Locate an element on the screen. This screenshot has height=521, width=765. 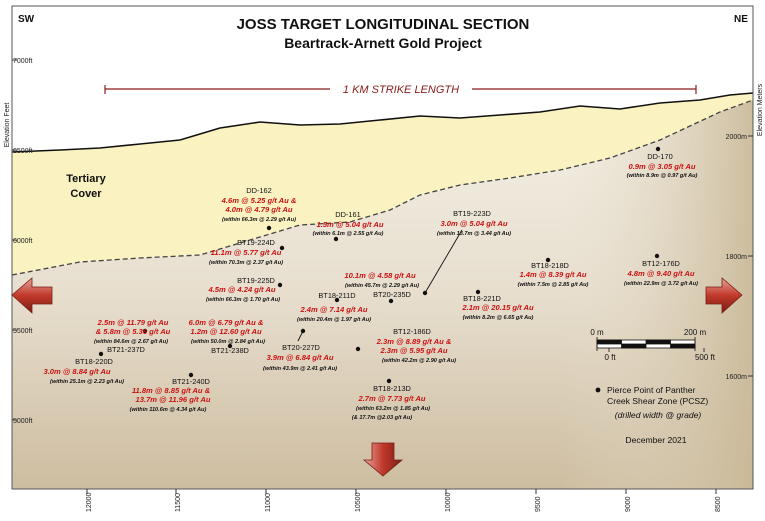
scale-bar is located at coordinates (650, 344).